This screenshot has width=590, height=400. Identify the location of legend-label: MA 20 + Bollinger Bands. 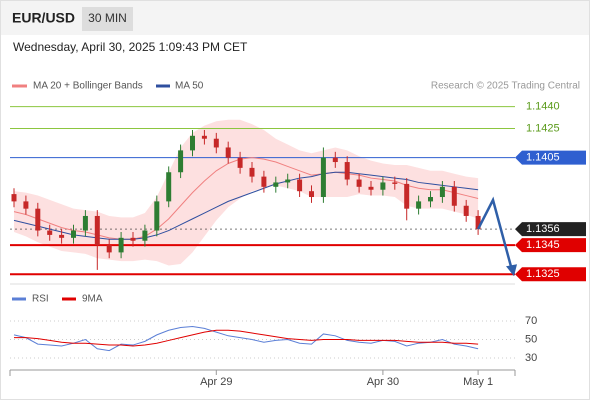
(88, 86).